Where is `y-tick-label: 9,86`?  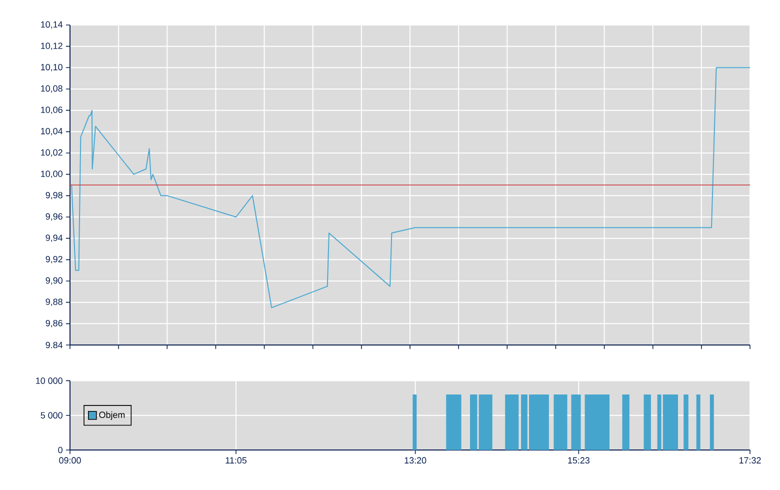
y-tick-label: 9,86 is located at coordinates (54, 324).